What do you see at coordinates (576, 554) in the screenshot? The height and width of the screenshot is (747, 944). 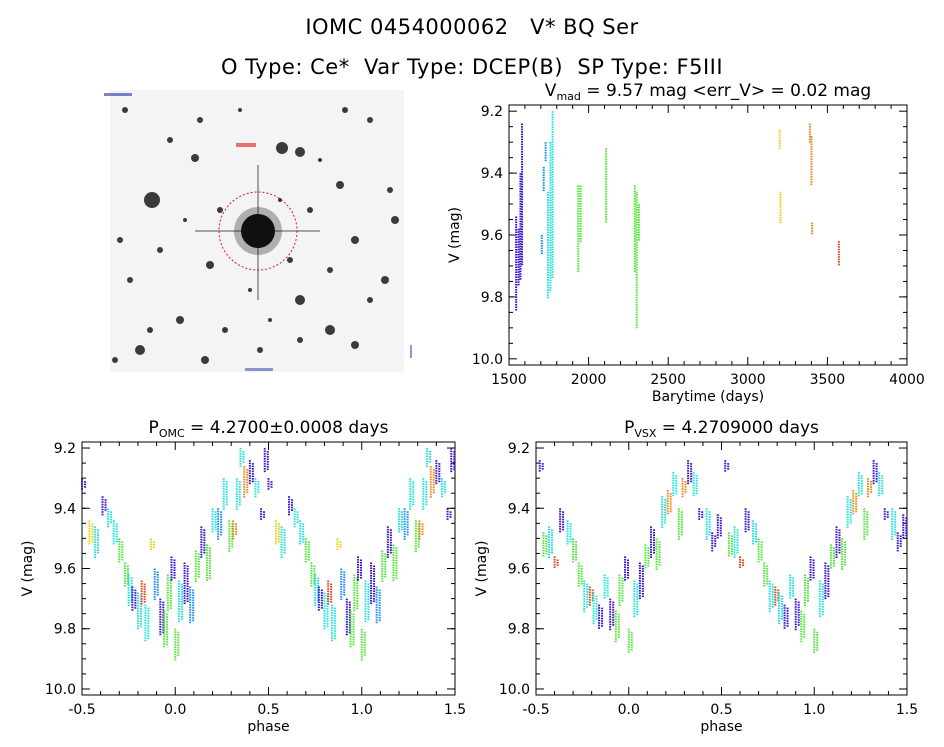 I see `data-point-6-0b` at bounding box center [576, 554].